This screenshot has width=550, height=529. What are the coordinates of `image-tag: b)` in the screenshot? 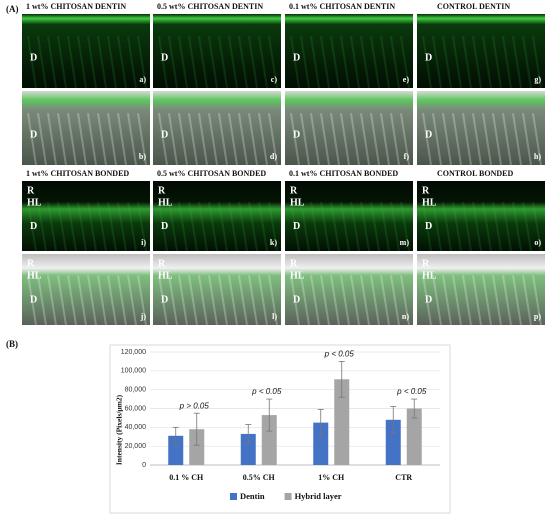 It's located at (142, 156).